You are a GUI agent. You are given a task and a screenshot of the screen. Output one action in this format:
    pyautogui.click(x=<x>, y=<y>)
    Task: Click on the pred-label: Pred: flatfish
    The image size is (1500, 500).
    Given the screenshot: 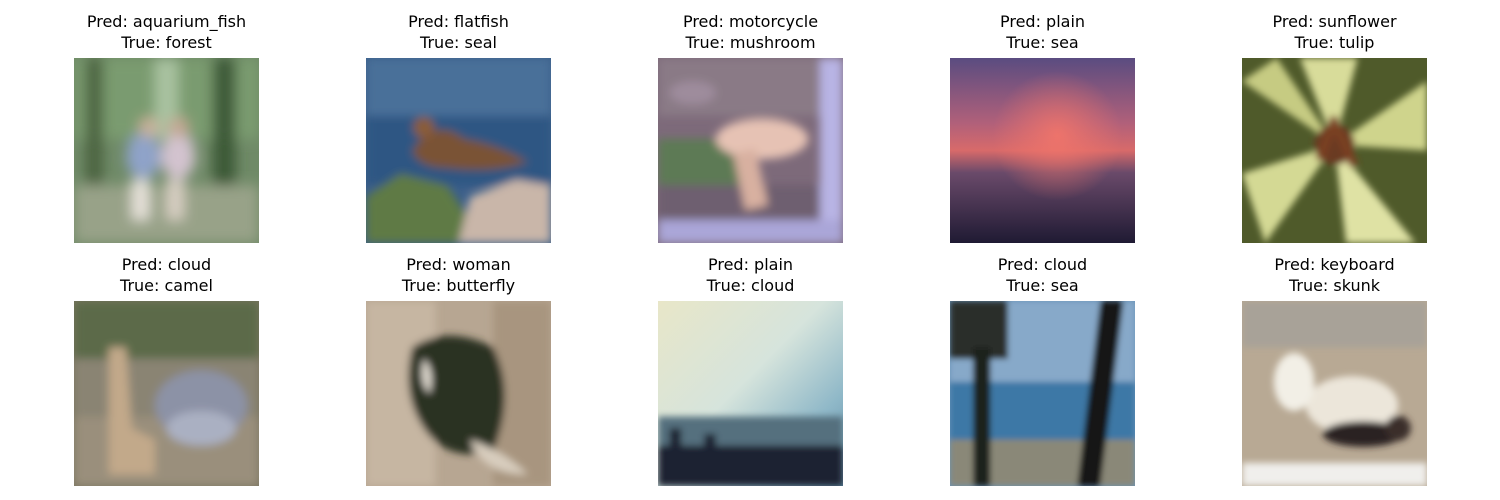 What is the action you would take?
    pyautogui.click(x=458, y=21)
    